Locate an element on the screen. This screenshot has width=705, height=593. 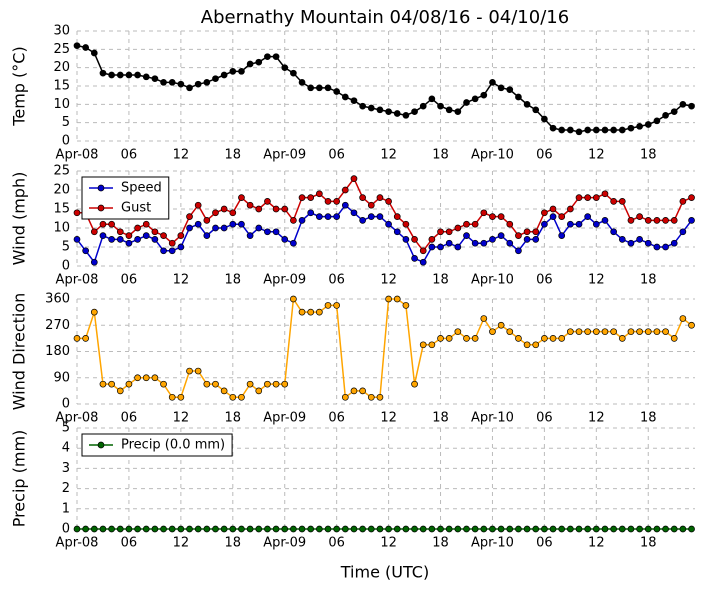
x-tick-label: Apr-09 is located at coordinates (284, 543).